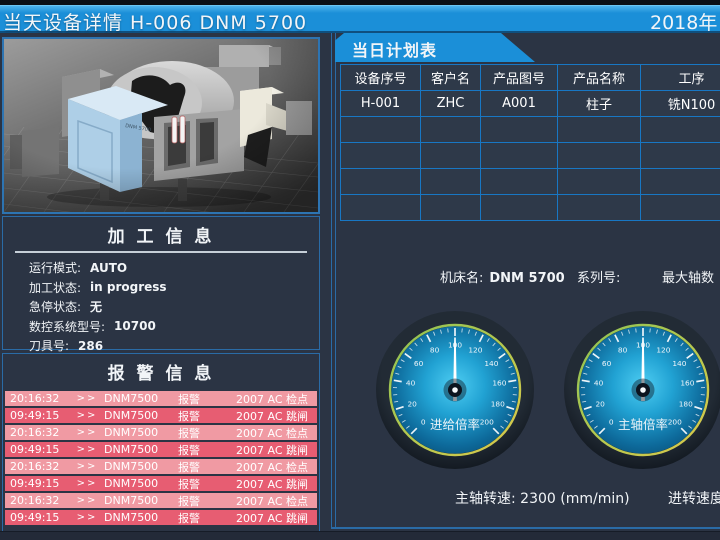  Describe the element at coordinates (680, 77) in the screenshot. I see `table-header-cell: 工序` at that location.